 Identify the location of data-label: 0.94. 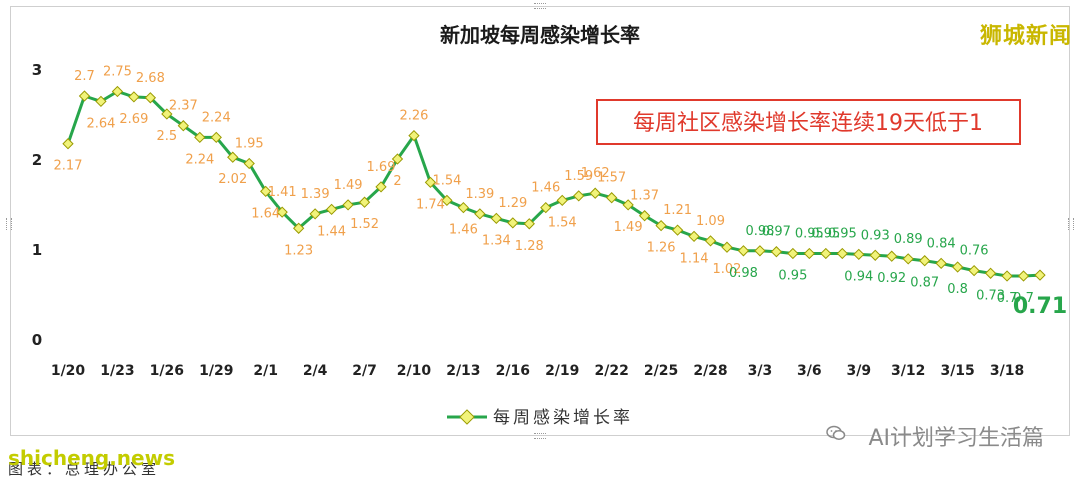
(858, 276).